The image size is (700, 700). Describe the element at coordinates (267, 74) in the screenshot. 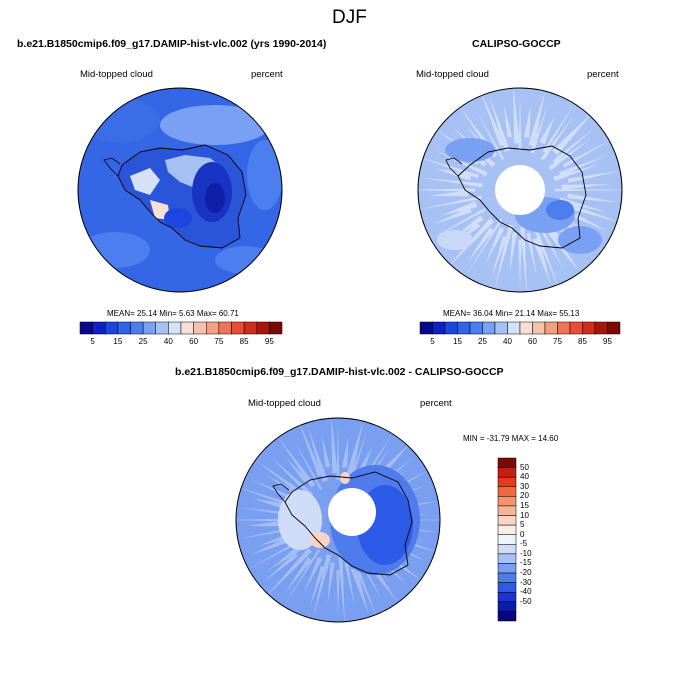

I see `panel1-units-label: percent` at that location.